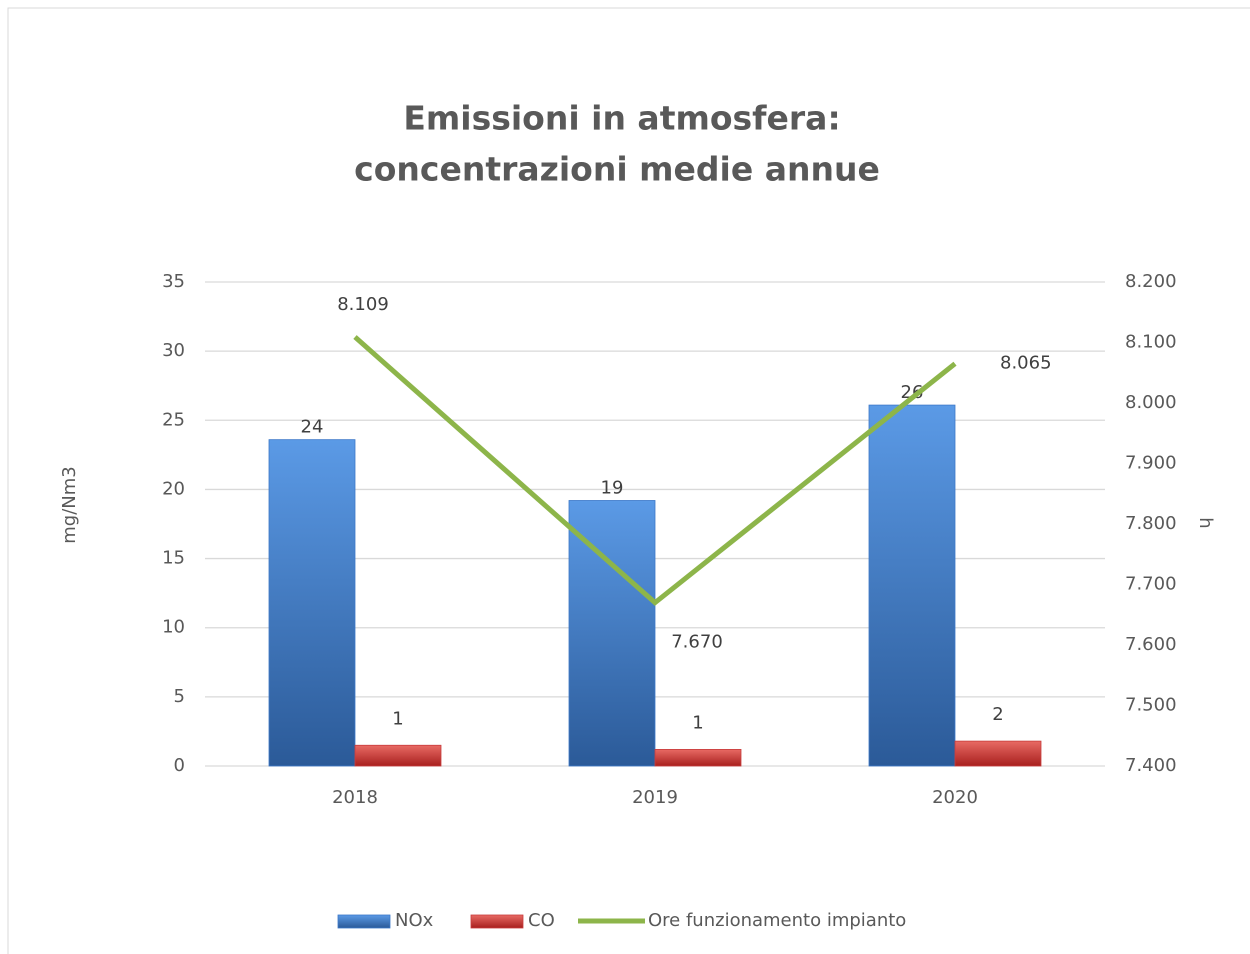 This screenshot has width=1250, height=954. What do you see at coordinates (173, 627) in the screenshot?
I see `y-tick-label: 10` at bounding box center [173, 627].